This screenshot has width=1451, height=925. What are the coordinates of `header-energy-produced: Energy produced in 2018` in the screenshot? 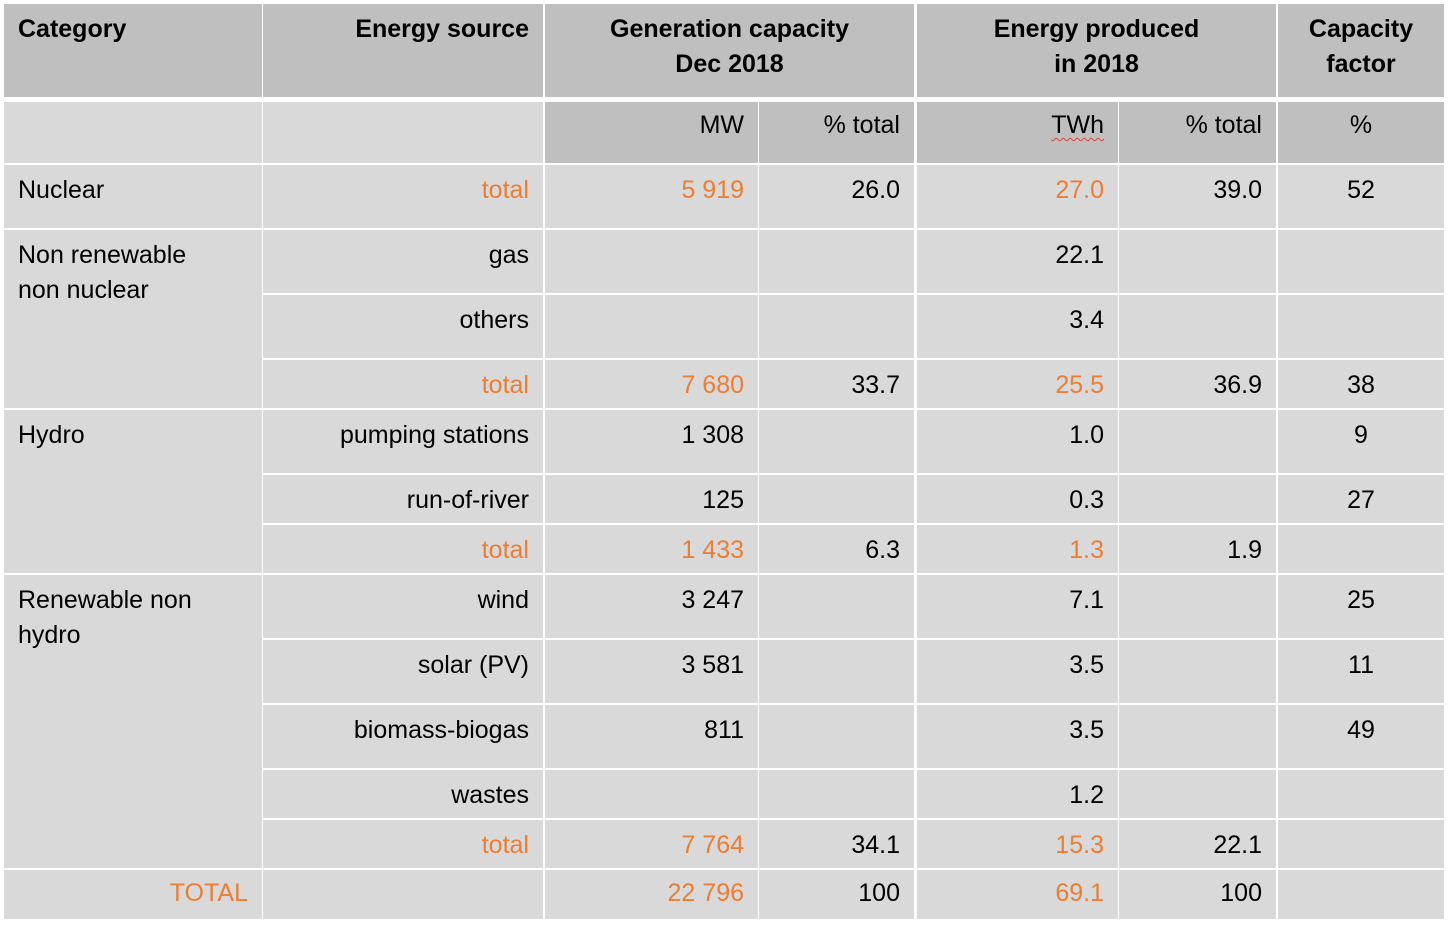 It's located at (1096, 50).